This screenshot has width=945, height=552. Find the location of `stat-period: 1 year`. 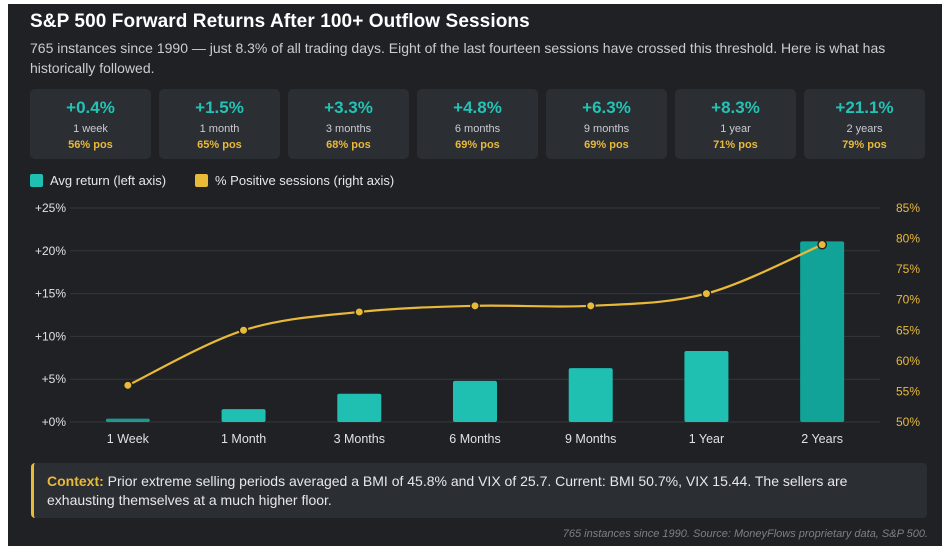

stat-period: 1 year is located at coordinates (735, 129).